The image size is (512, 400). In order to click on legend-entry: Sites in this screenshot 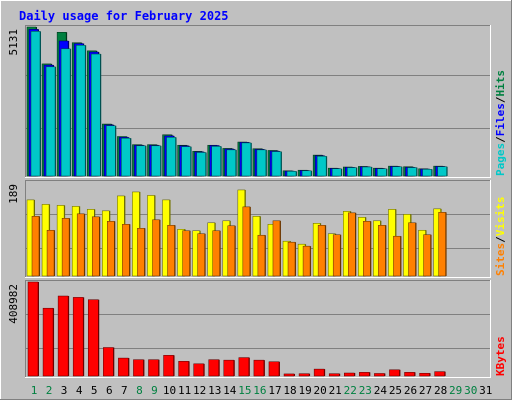, I will do `click(500, 259)`.